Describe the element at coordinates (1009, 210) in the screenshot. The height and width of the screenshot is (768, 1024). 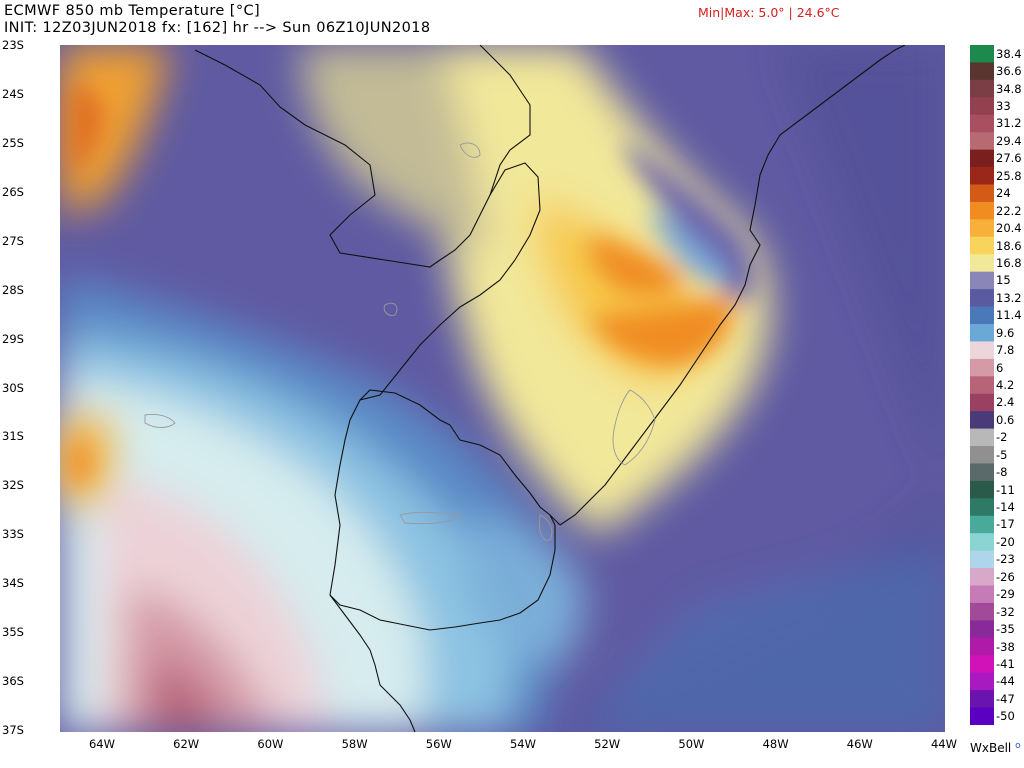
I see `colorbar-label: 22.2` at that location.